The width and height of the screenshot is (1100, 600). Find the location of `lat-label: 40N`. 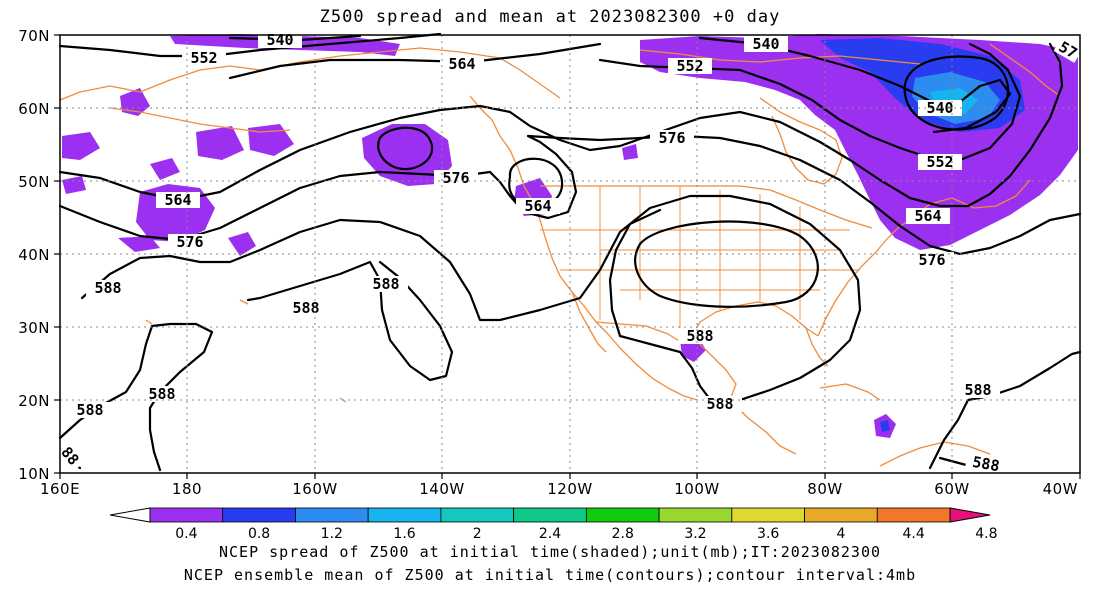

lat-label: 40N is located at coordinates (34, 255).